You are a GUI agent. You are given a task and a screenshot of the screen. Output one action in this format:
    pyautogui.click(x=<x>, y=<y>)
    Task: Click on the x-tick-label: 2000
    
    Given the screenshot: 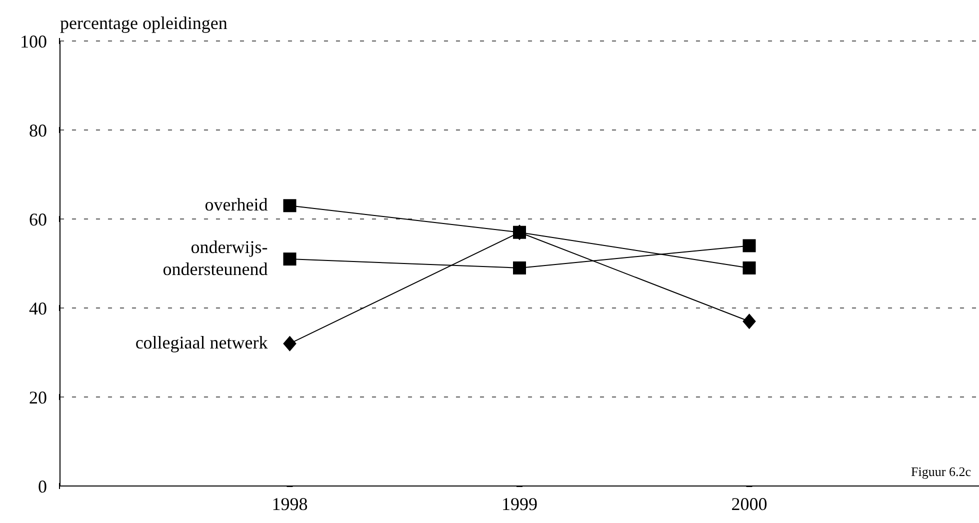 What is the action you would take?
    pyautogui.click(x=749, y=504)
    